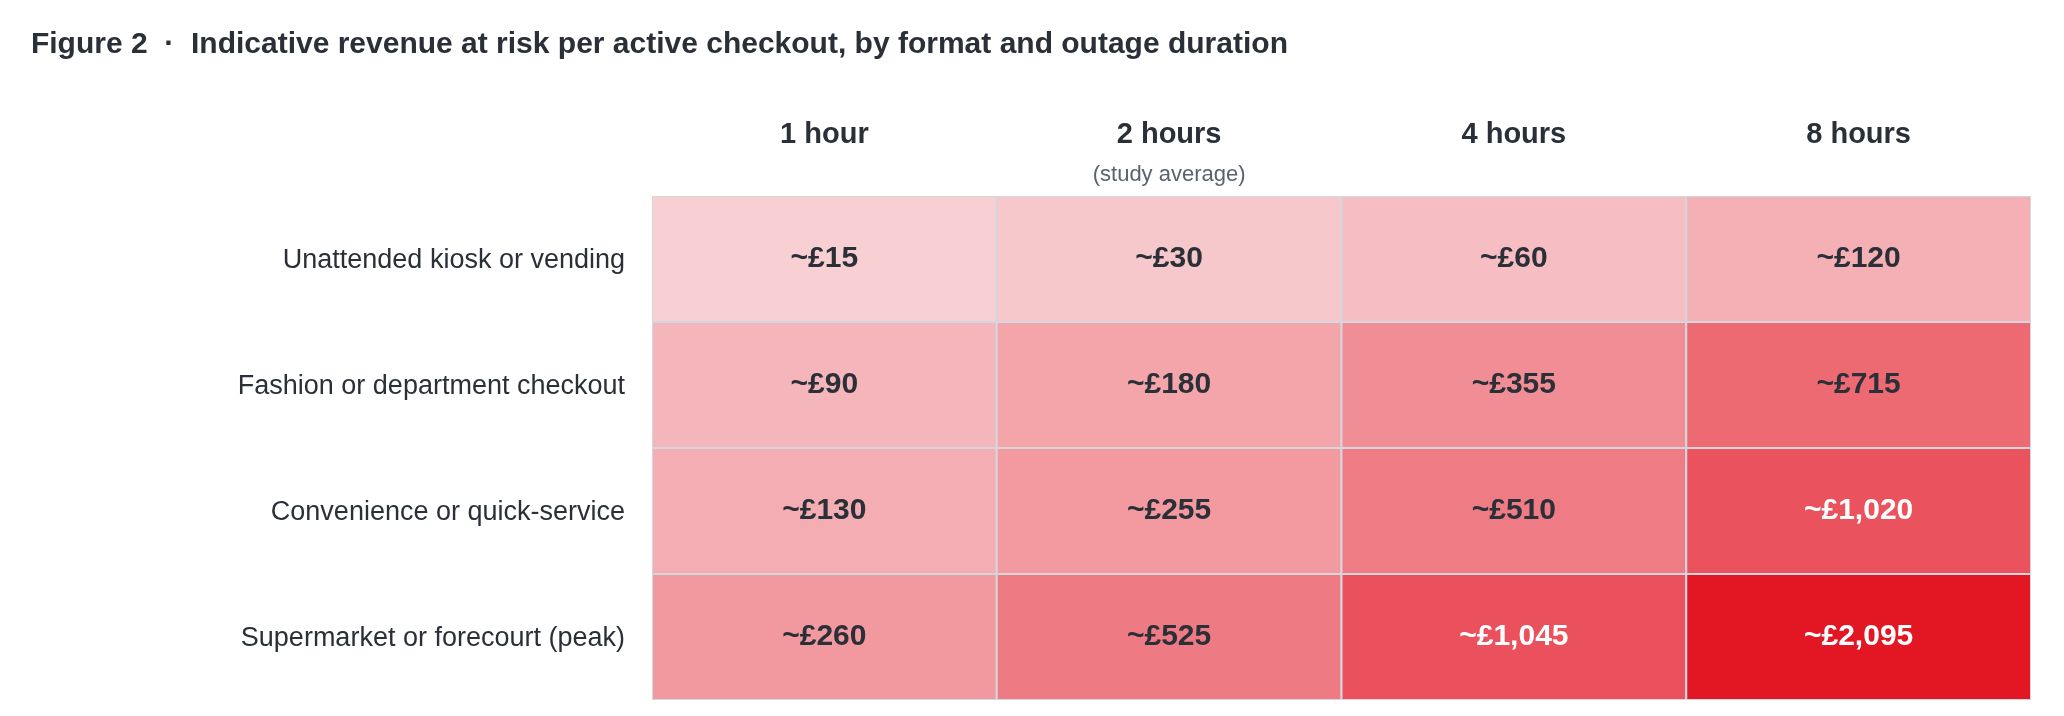 The width and height of the screenshot is (2064, 716). I want to click on x-tick-label: 1 hour, so click(824, 133).